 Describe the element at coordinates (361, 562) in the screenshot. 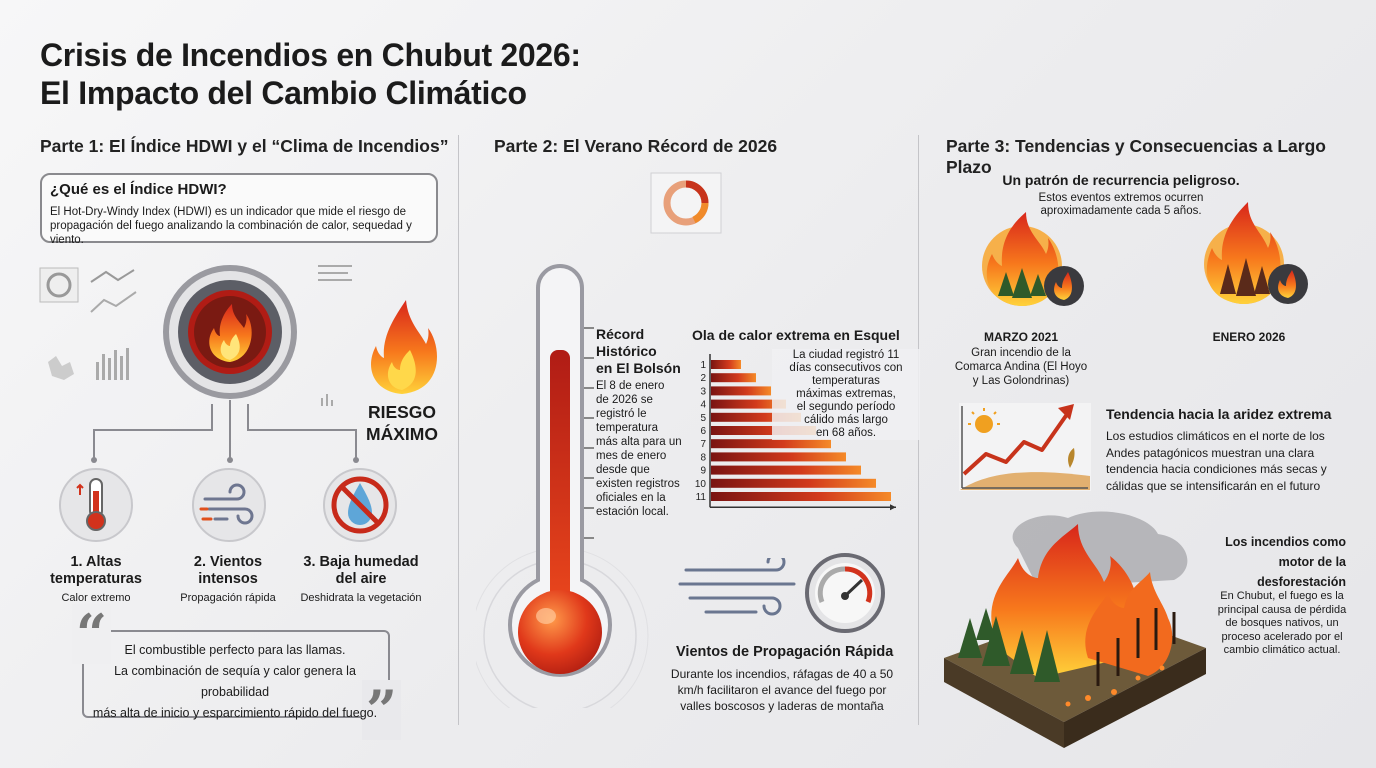

I see `factor-humidity-title-1: 3. Baja humedad` at that location.